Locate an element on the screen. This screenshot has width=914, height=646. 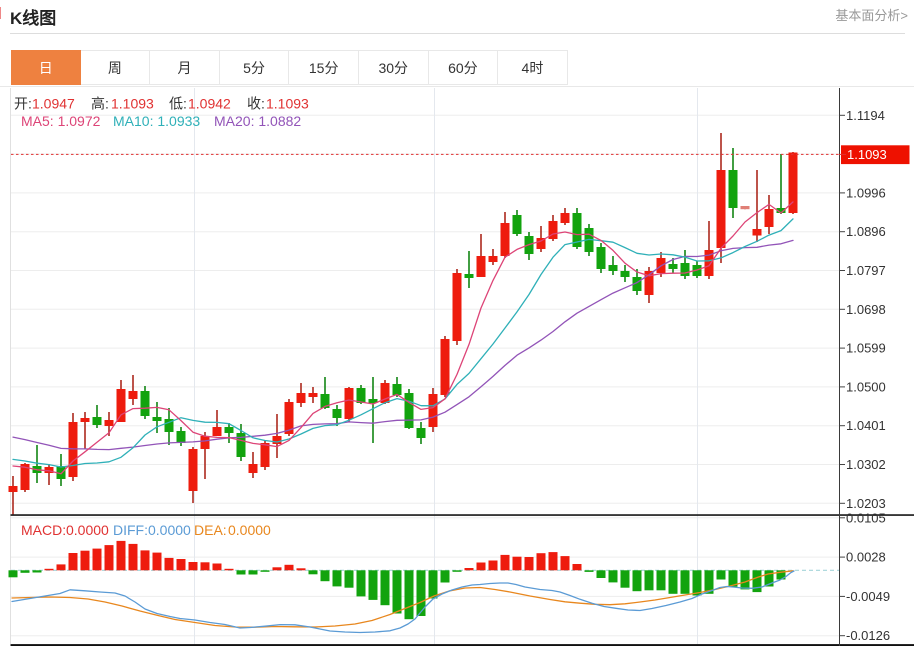
svg-text: 1.0599 is located at coordinates (866, 348).